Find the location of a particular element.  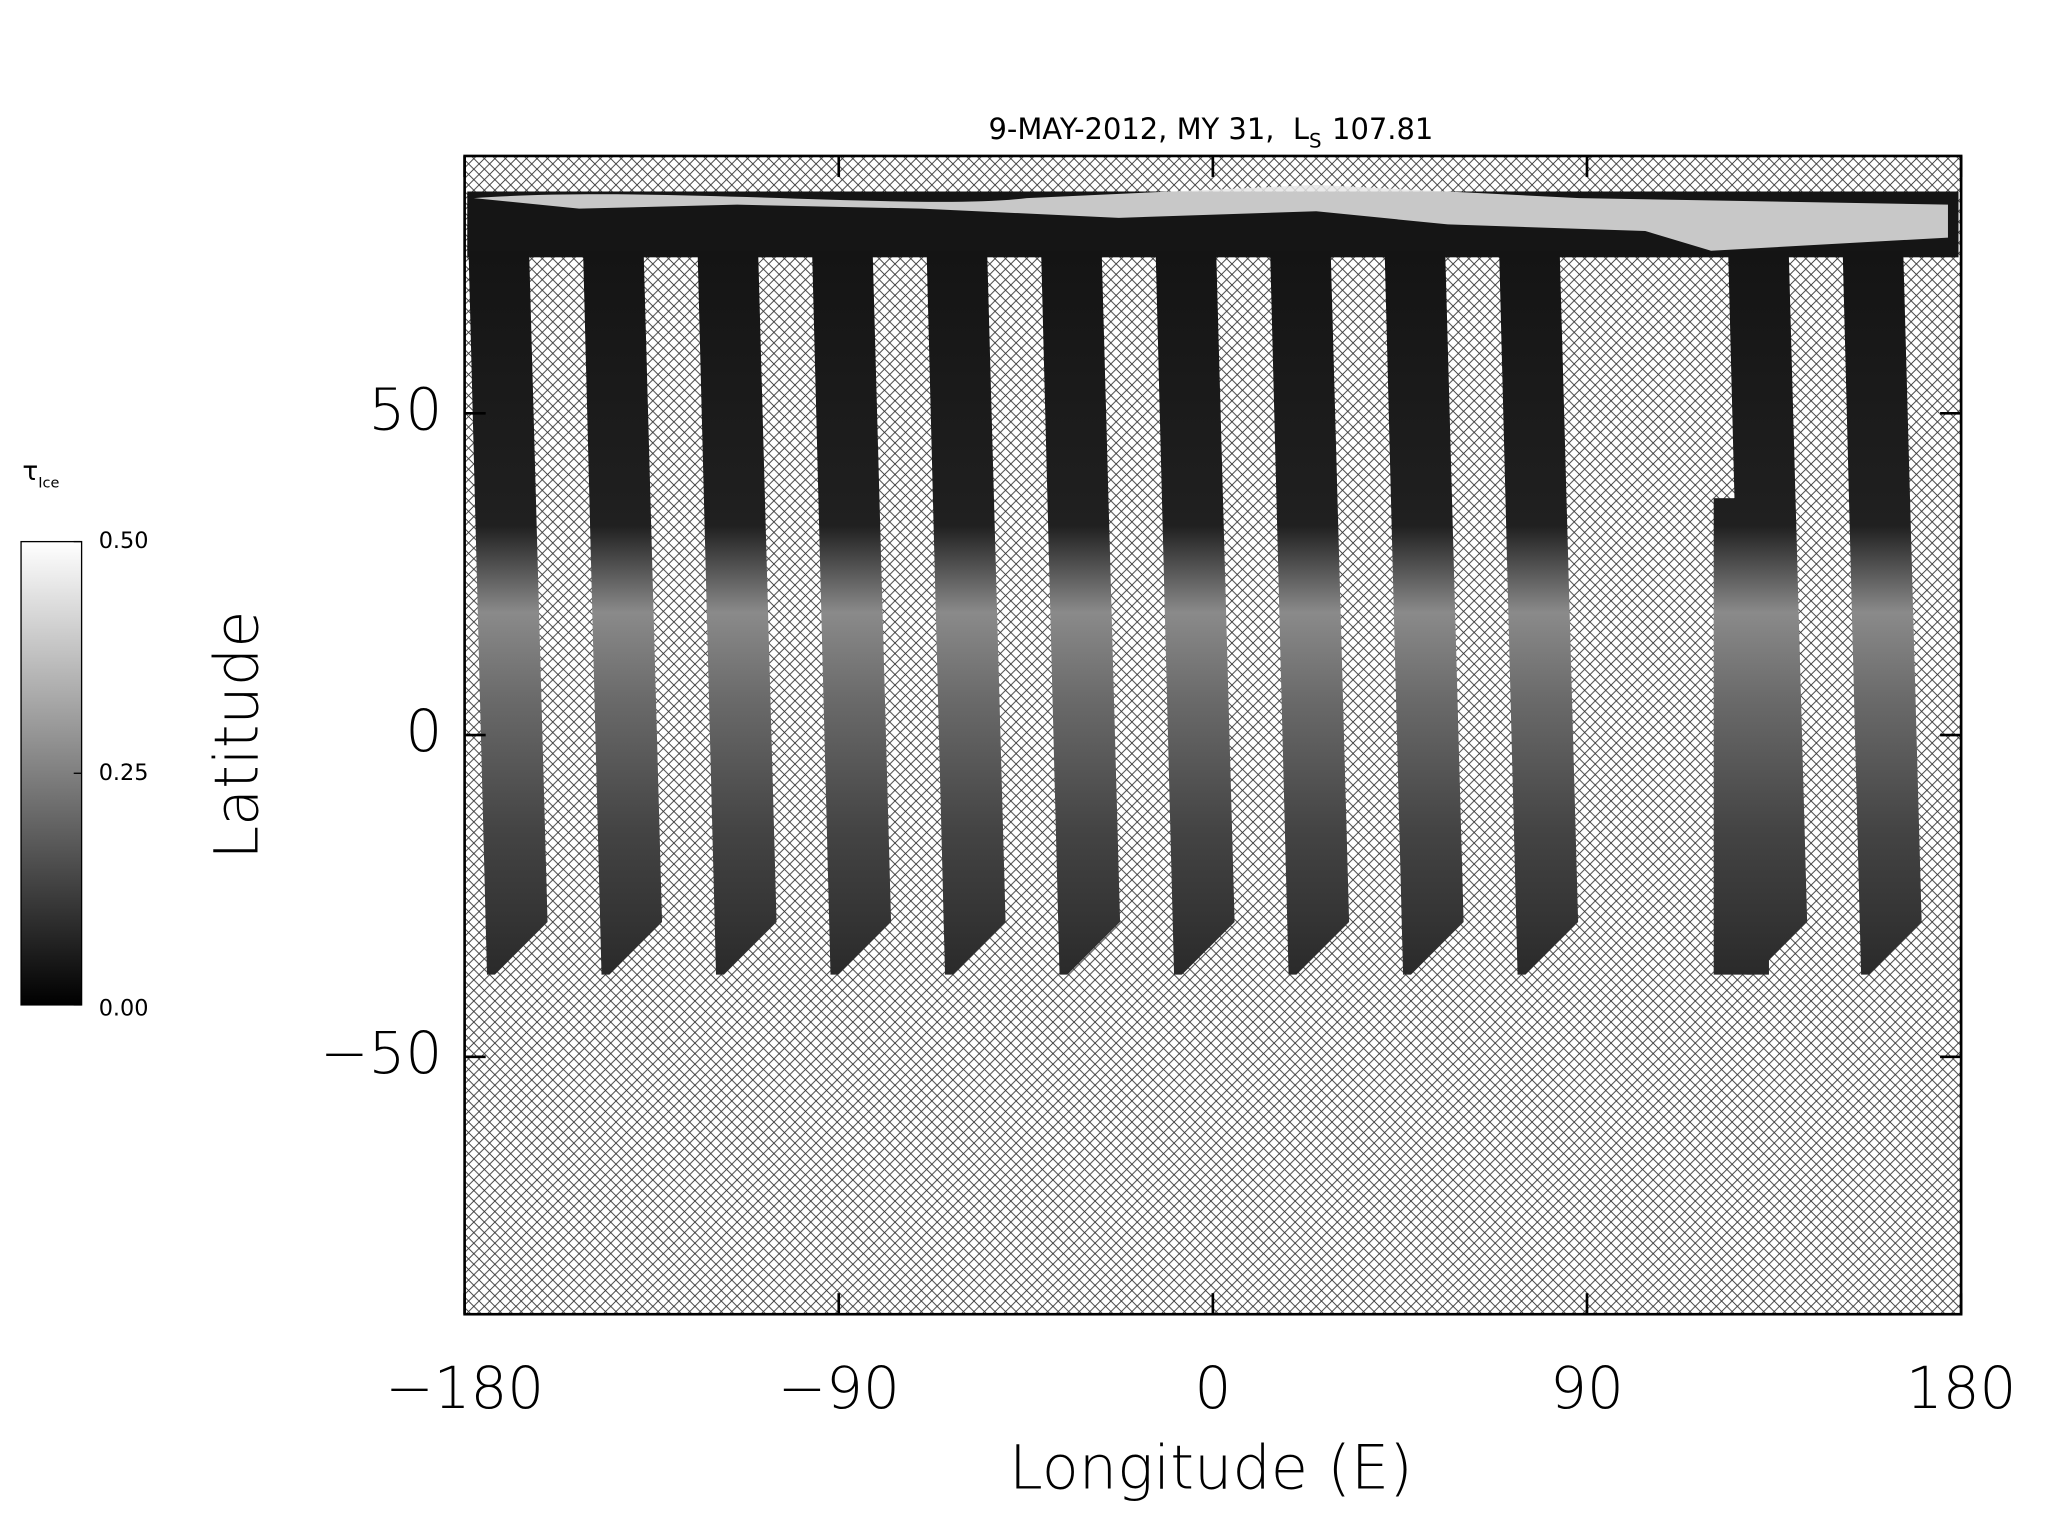

y-tick-label: 50 is located at coordinates (406, 409).